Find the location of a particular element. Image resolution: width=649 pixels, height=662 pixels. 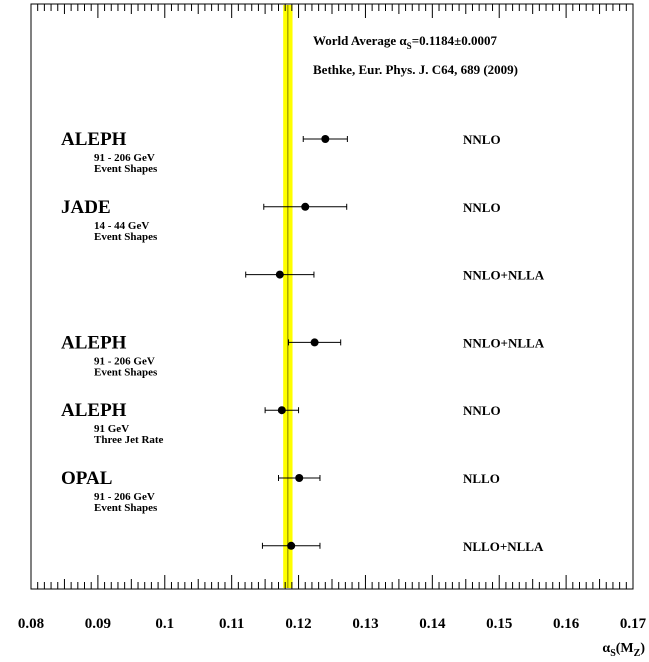

experiment-label: OPAL is located at coordinates (86, 478).